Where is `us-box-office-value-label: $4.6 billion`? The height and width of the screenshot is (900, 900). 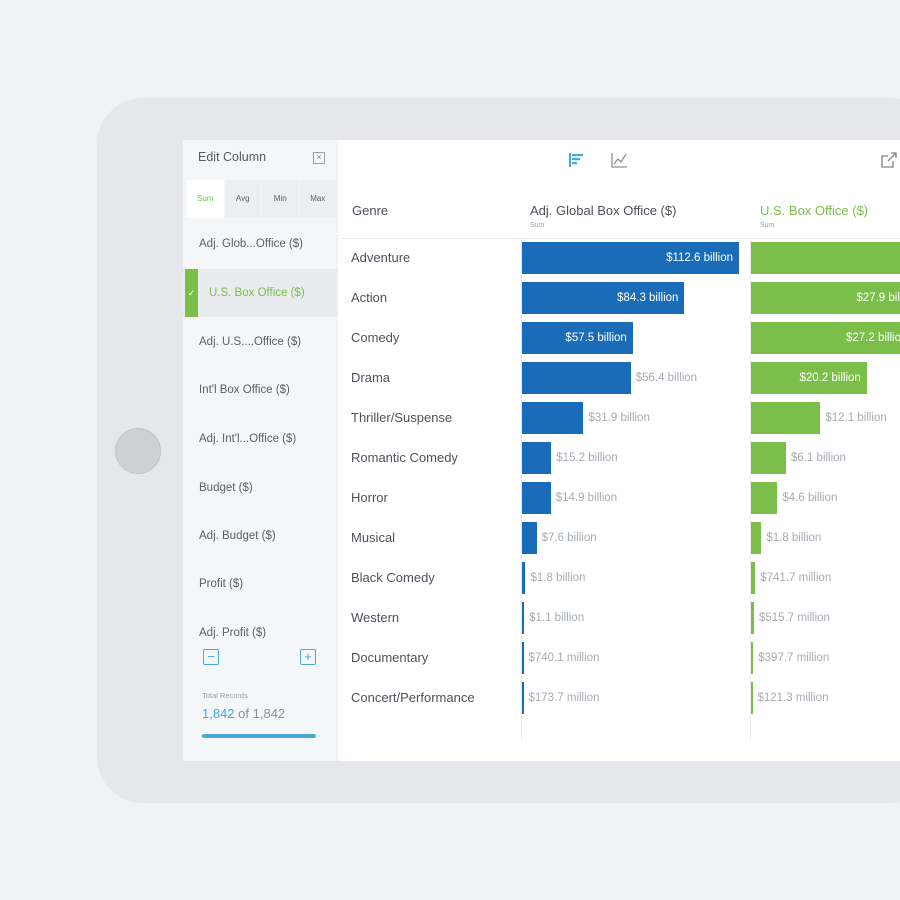
us-box-office-value-label: $4.6 billion is located at coordinates (810, 498).